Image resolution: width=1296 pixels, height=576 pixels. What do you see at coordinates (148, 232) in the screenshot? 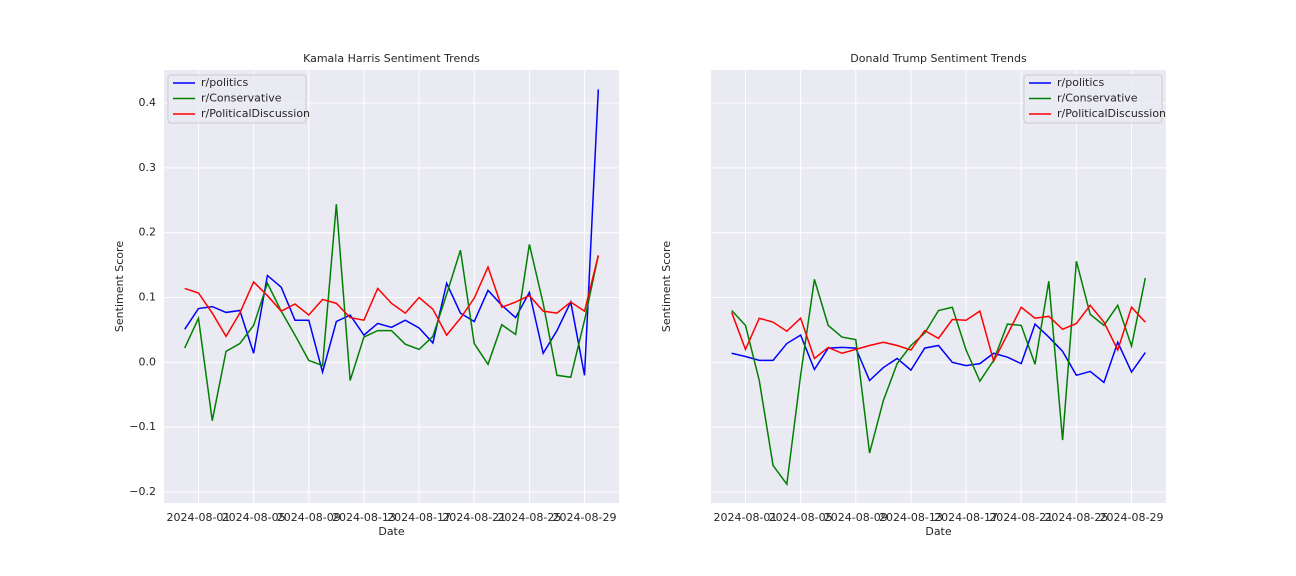
I see `y-tick-label: 0.2` at bounding box center [148, 232].